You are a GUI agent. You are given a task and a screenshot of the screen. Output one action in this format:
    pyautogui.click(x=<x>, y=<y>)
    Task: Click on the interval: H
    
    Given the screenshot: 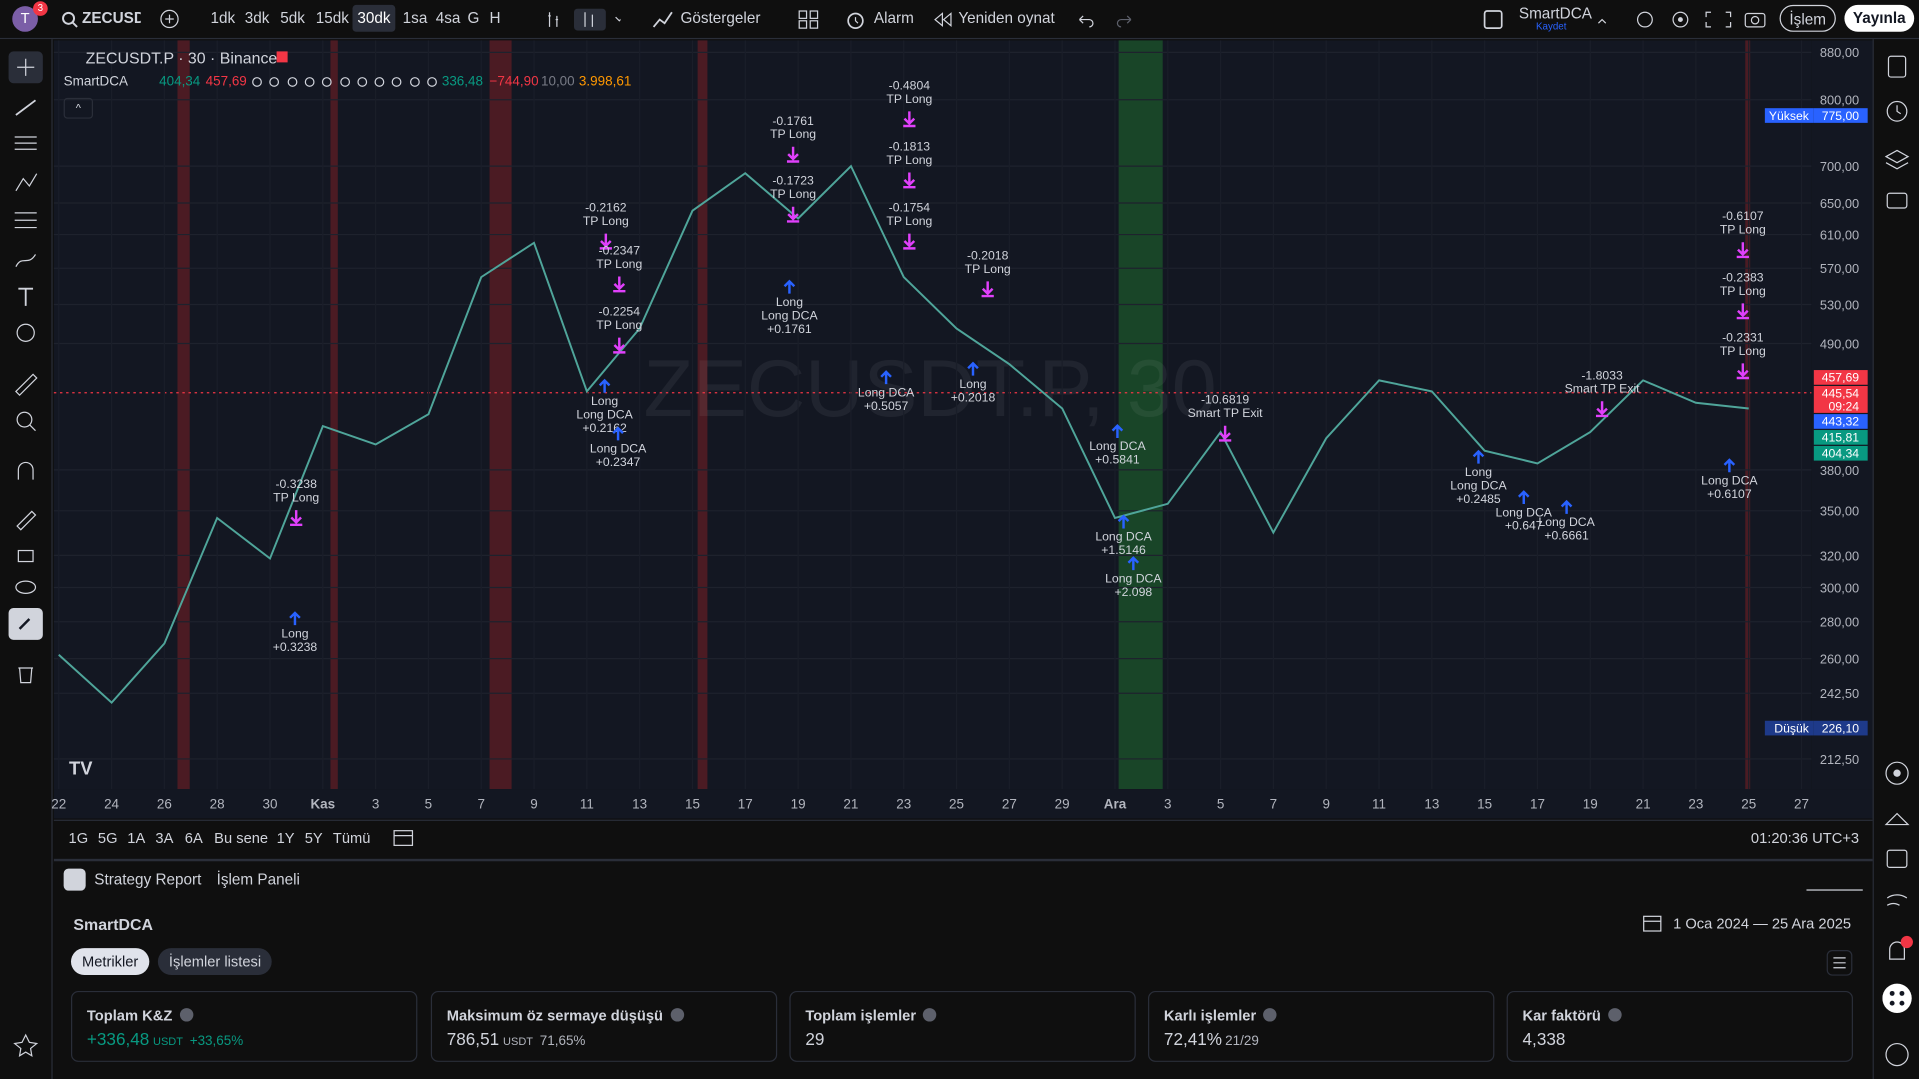 What is the action you would take?
    pyautogui.click(x=495, y=18)
    